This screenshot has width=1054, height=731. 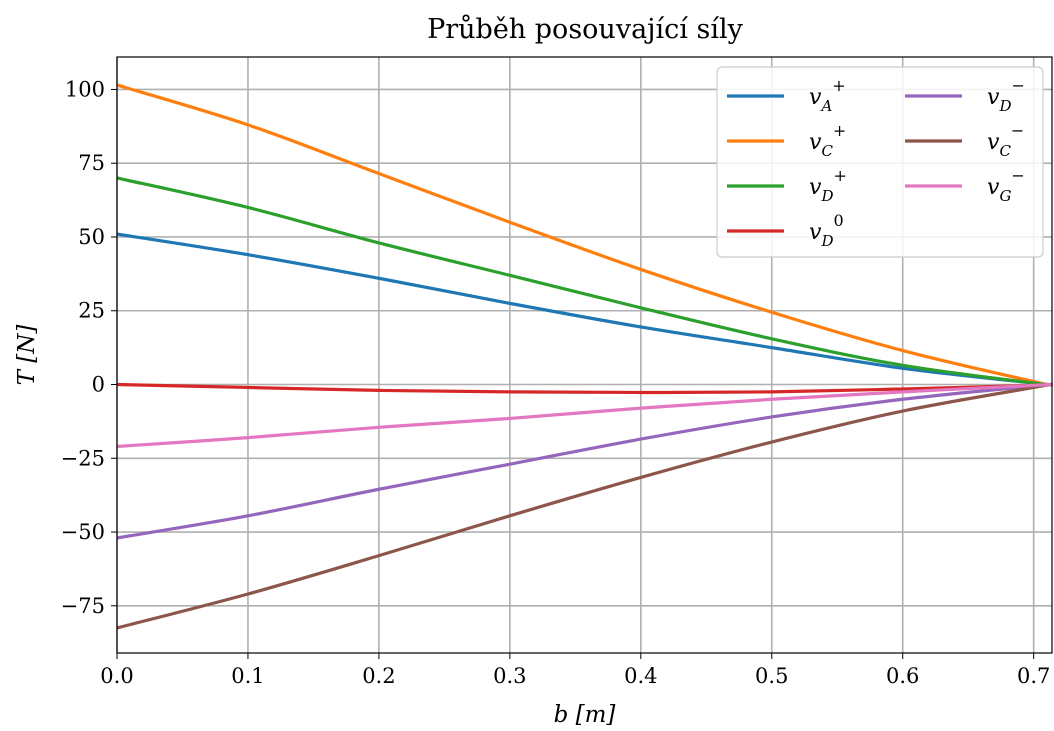 What do you see at coordinates (771, 676) in the screenshot?
I see `x-tick-label: 0.5` at bounding box center [771, 676].